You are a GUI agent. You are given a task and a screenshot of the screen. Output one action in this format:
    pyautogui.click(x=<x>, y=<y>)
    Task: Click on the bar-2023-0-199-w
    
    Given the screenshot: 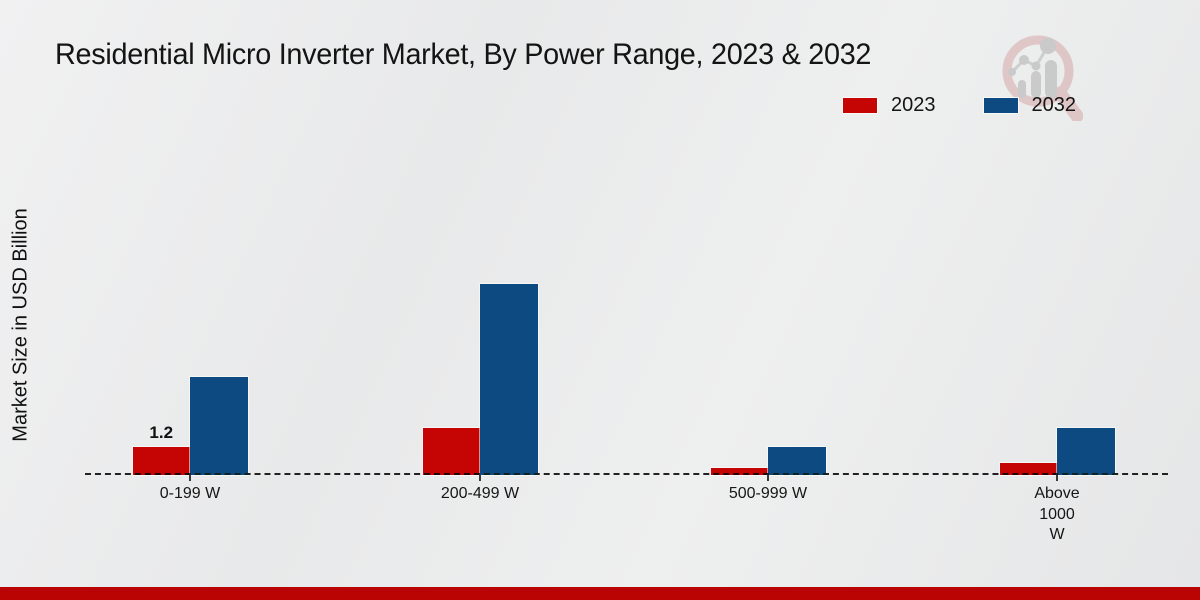 What is the action you would take?
    pyautogui.click(x=161, y=461)
    